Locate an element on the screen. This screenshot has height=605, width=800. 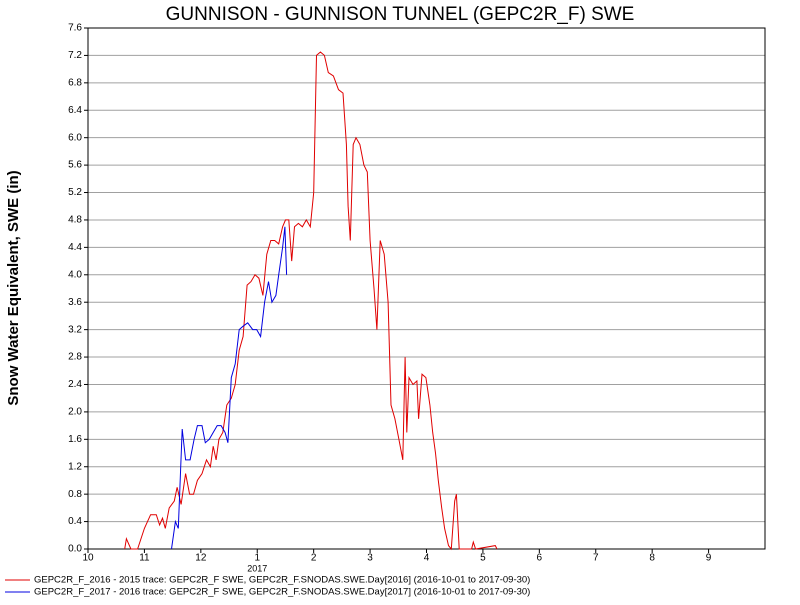
y-tick-label: 2.4 is located at coordinates (75, 384).